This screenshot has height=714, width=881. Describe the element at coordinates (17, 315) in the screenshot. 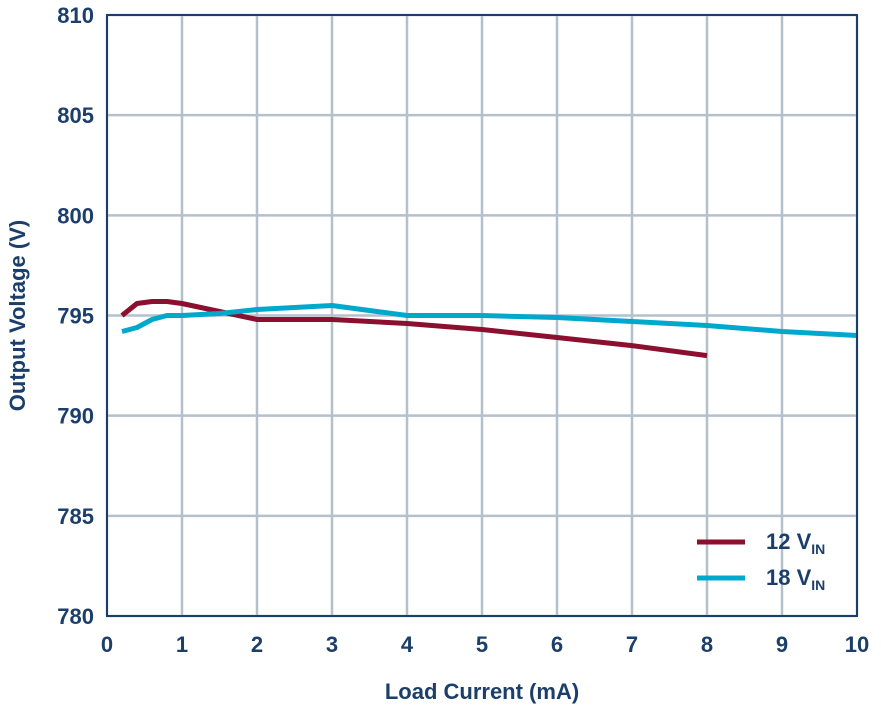

I see `y-axis-title: Output Voltage (V)` at that location.